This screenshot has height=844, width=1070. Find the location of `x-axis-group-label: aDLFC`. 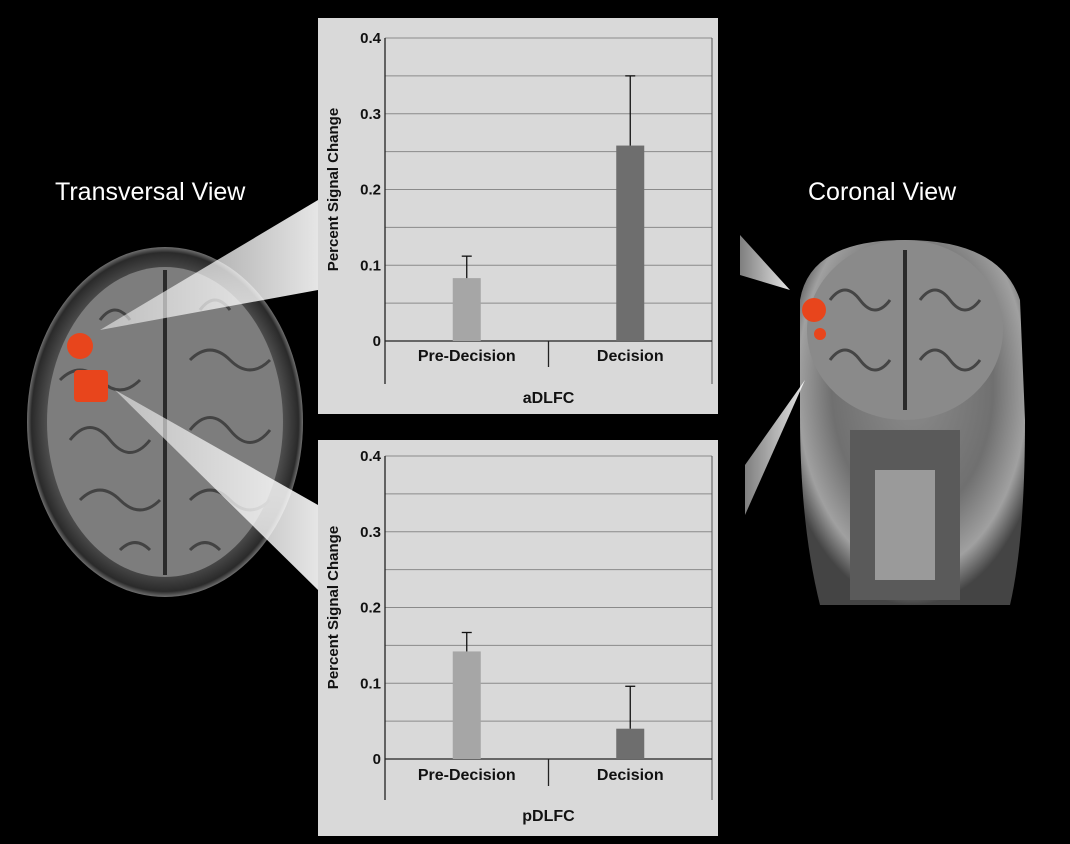

x-axis-group-label: aDLFC is located at coordinates (549, 398).